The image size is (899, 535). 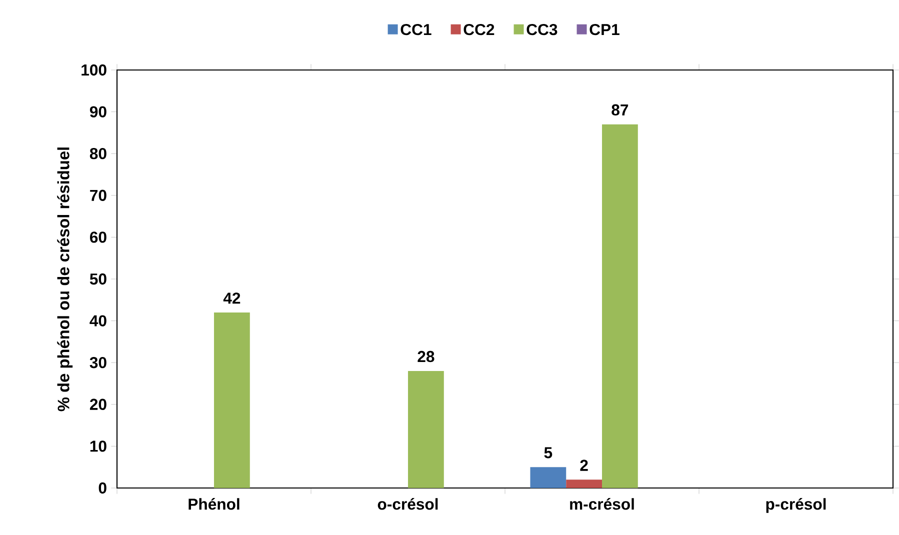 What do you see at coordinates (426, 356) in the screenshot?
I see `data-label: 28` at bounding box center [426, 356].